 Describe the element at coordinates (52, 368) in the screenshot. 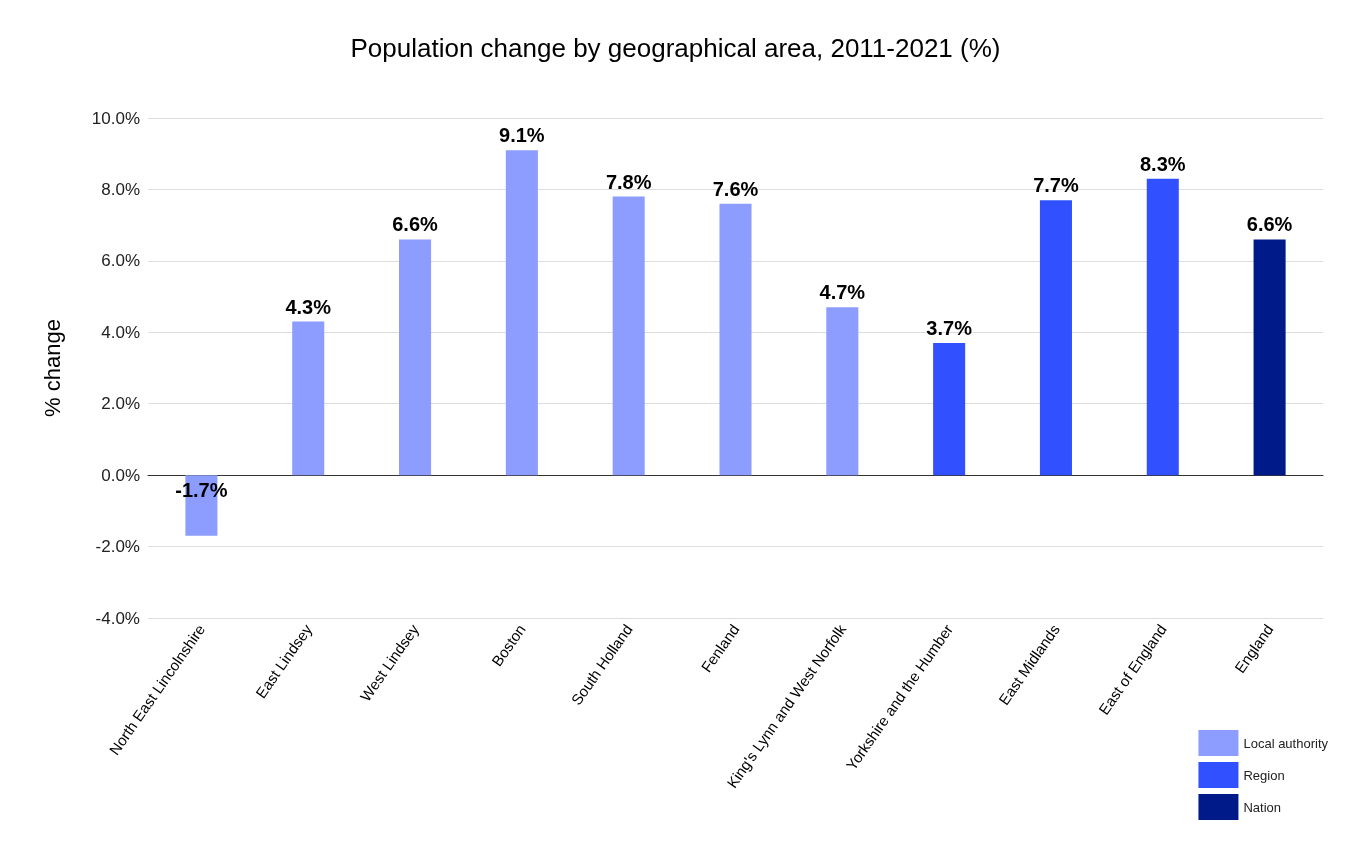

I see `y-axis-title: % change` at that location.